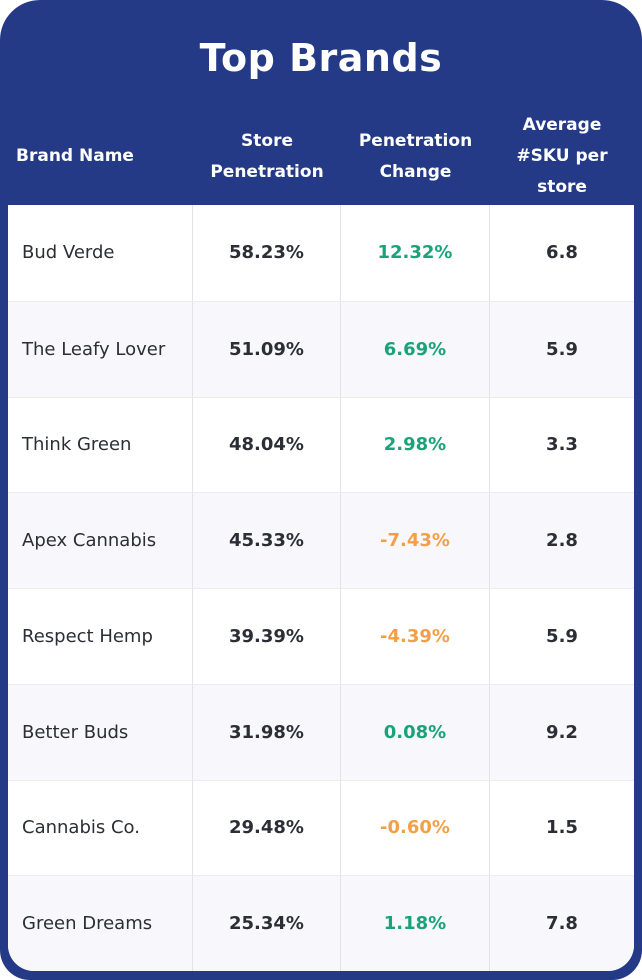  Describe the element at coordinates (100, 732) in the screenshot. I see `brand-name-cell: Better Buds` at that location.